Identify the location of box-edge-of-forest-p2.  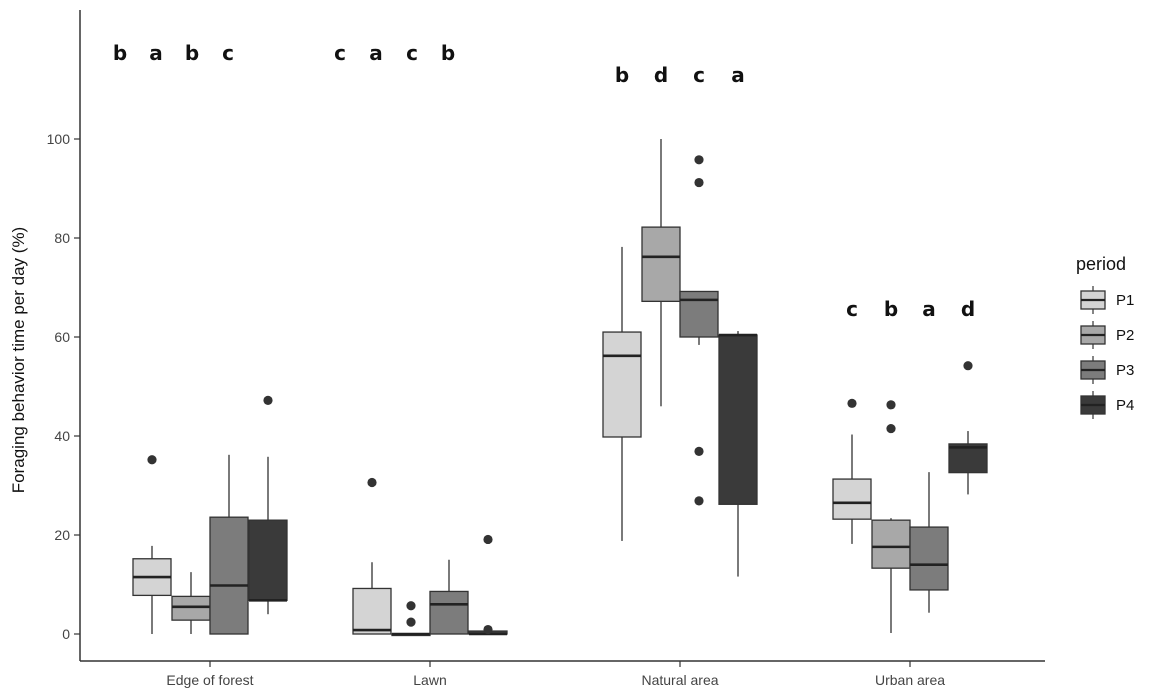
(191, 603).